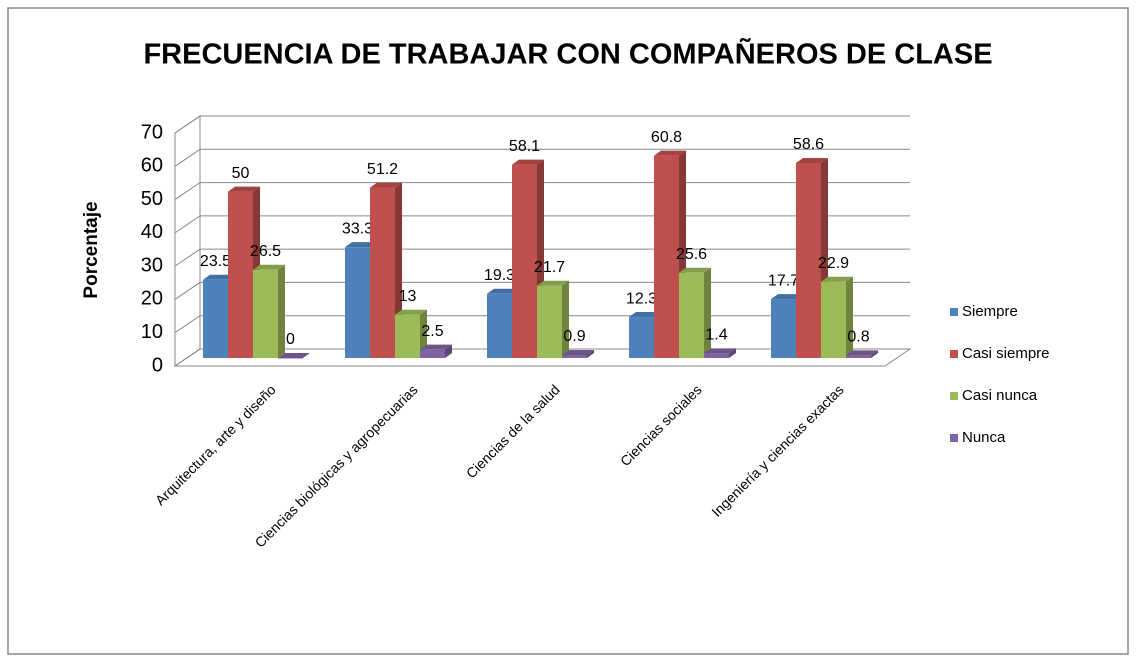 The image size is (1136, 662). What do you see at coordinates (858, 337) in the screenshot?
I see `data-label: 0.8` at bounding box center [858, 337].